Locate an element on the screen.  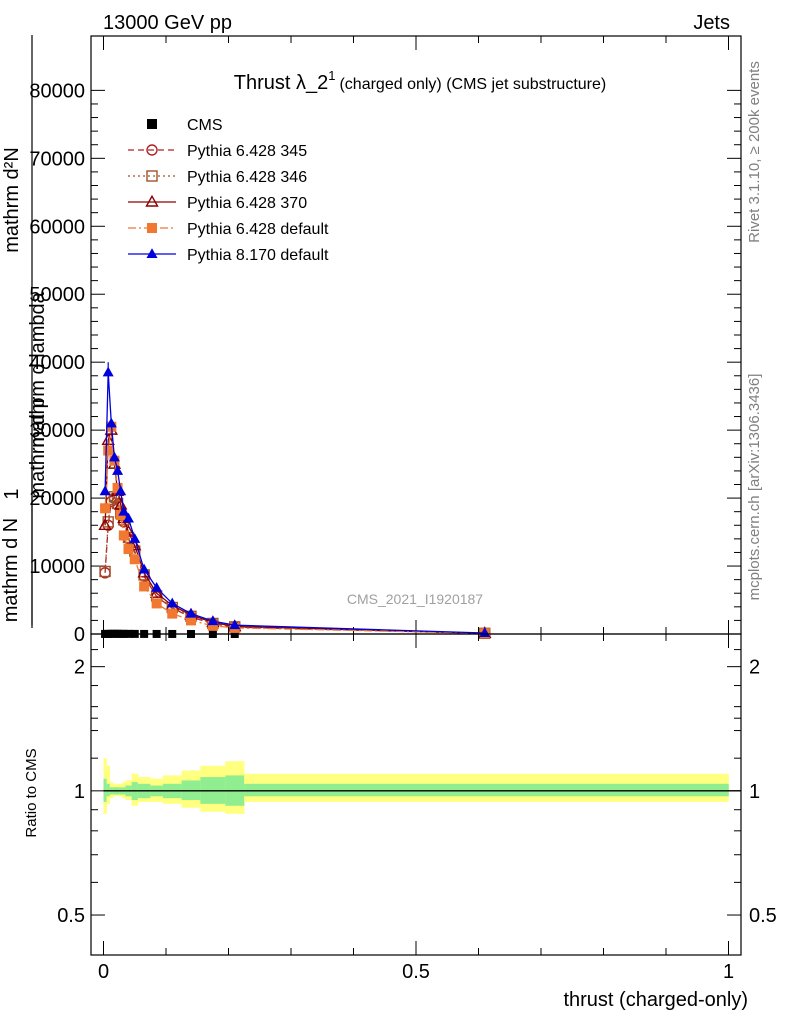
y-tick-label: 80000 is located at coordinates (57, 91).